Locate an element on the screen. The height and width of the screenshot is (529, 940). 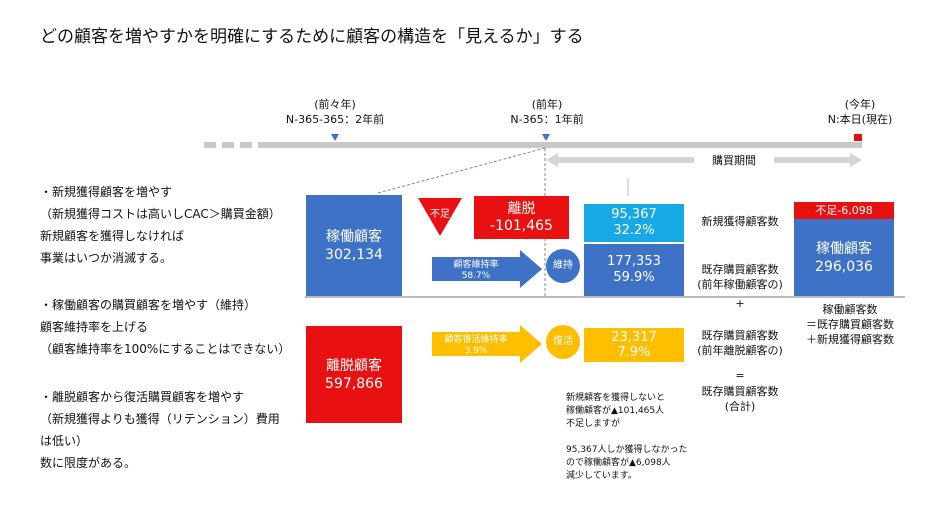
note-line: 事業はいつか消滅する。 is located at coordinates (106, 258).